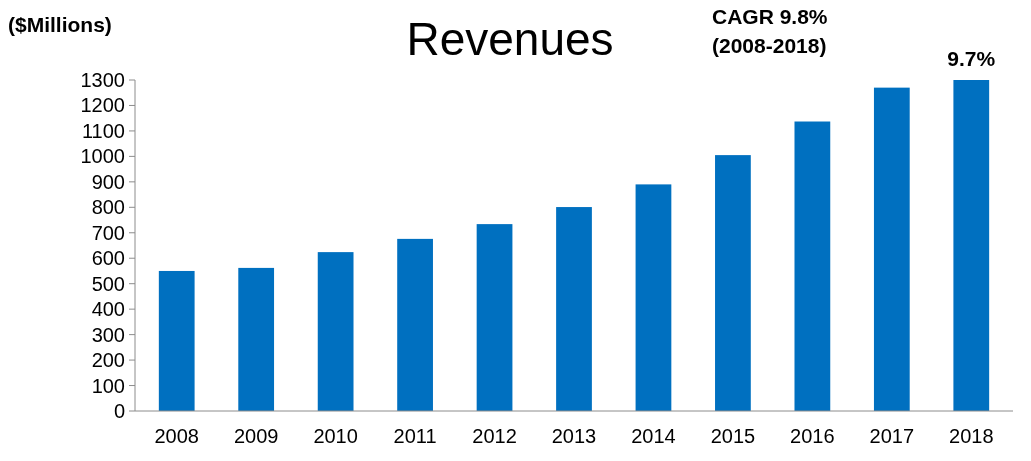  What do you see at coordinates (102, 156) in the screenshot?
I see `y-tick-label: 1000` at bounding box center [102, 156].